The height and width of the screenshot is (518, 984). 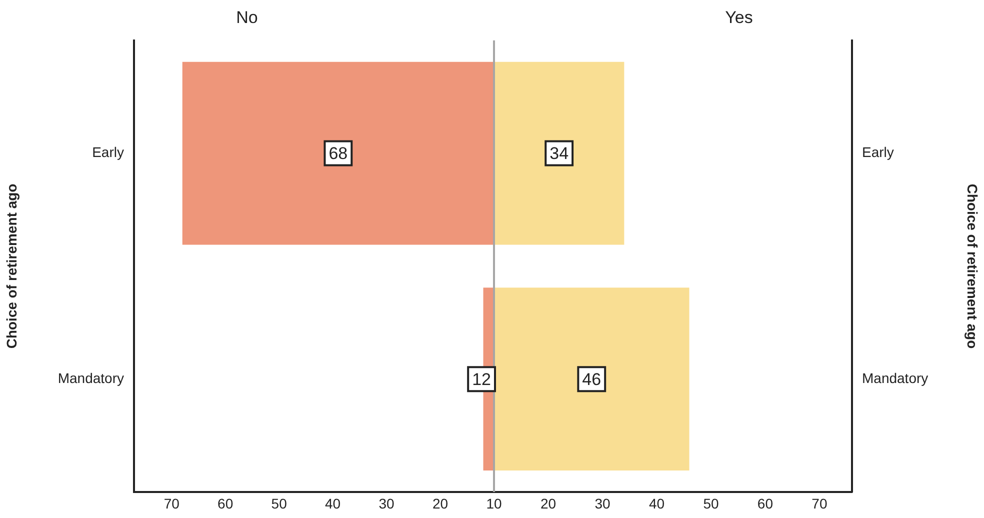 What do you see at coordinates (247, 17) in the screenshot?
I see `chart-title: No` at bounding box center [247, 17].